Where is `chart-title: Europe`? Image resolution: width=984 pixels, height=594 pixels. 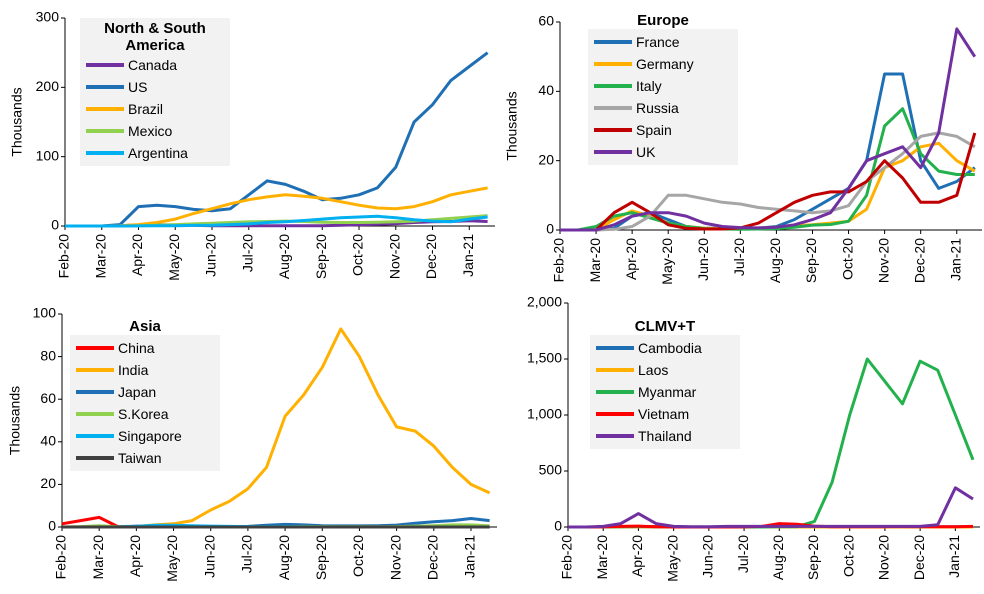 chart-title: Europe is located at coordinates (663, 20).